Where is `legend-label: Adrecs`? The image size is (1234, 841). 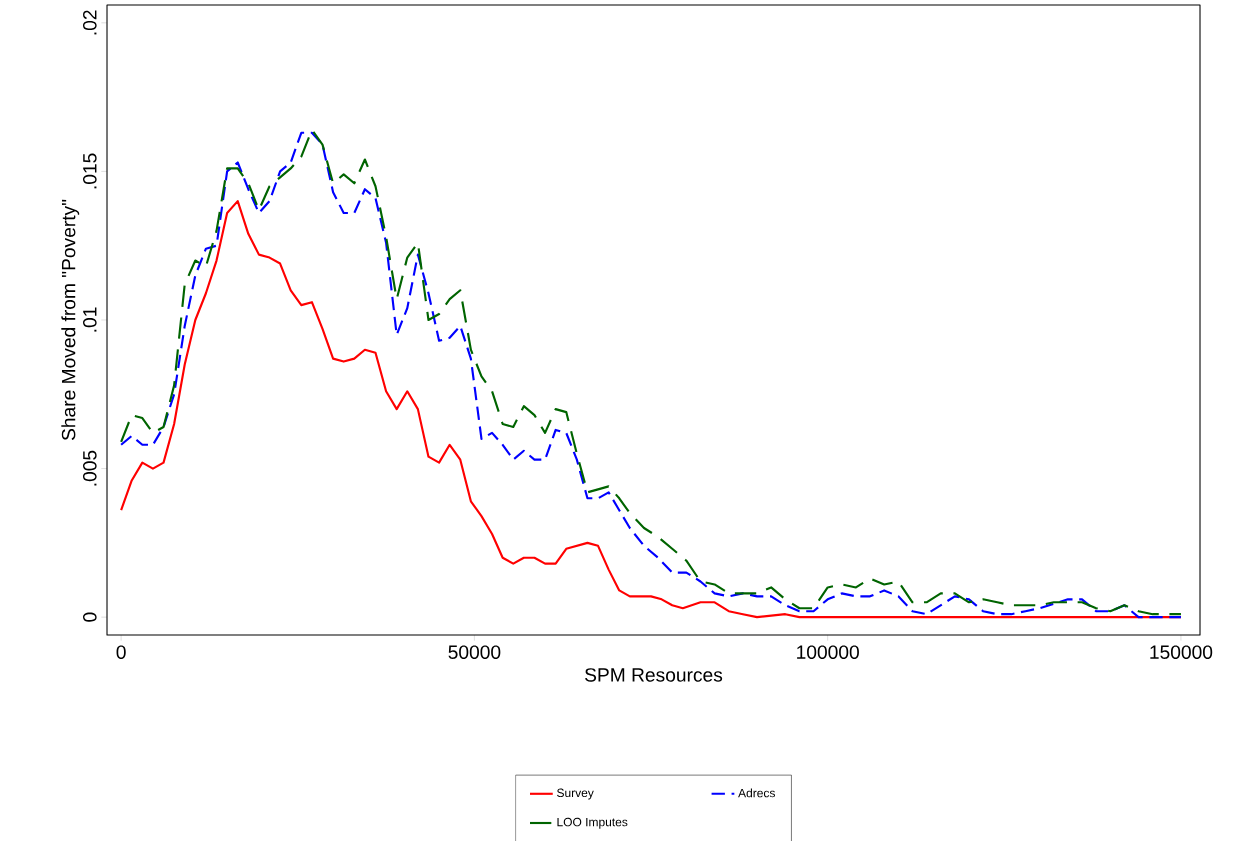 legend-label: Adrecs is located at coordinates (756, 793).